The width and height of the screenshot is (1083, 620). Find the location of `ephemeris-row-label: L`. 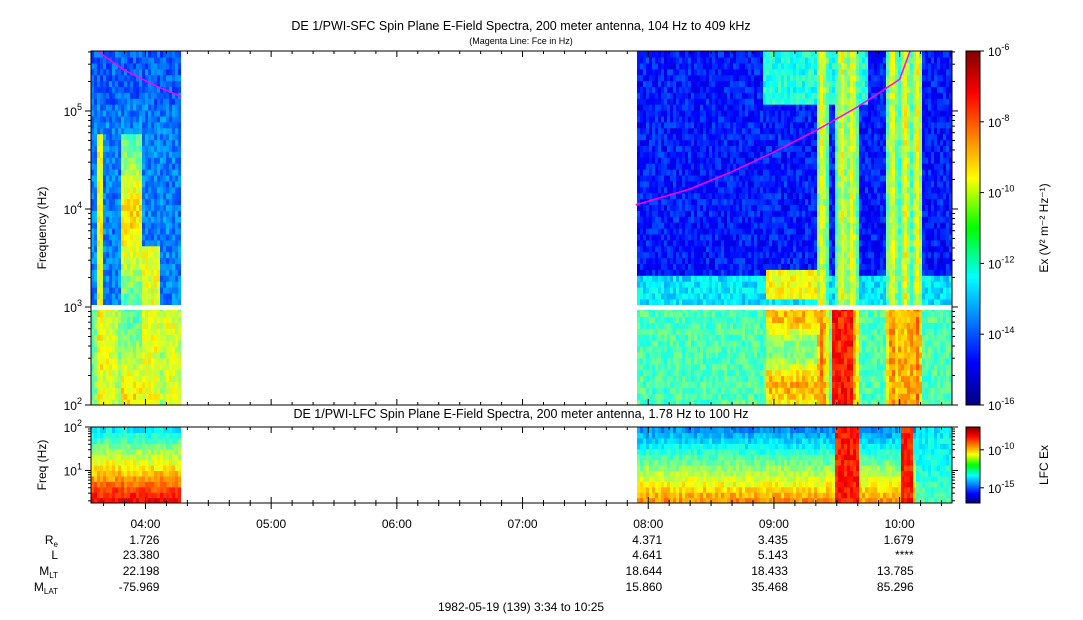

ephemeris-row-label: L is located at coordinates (54, 555).